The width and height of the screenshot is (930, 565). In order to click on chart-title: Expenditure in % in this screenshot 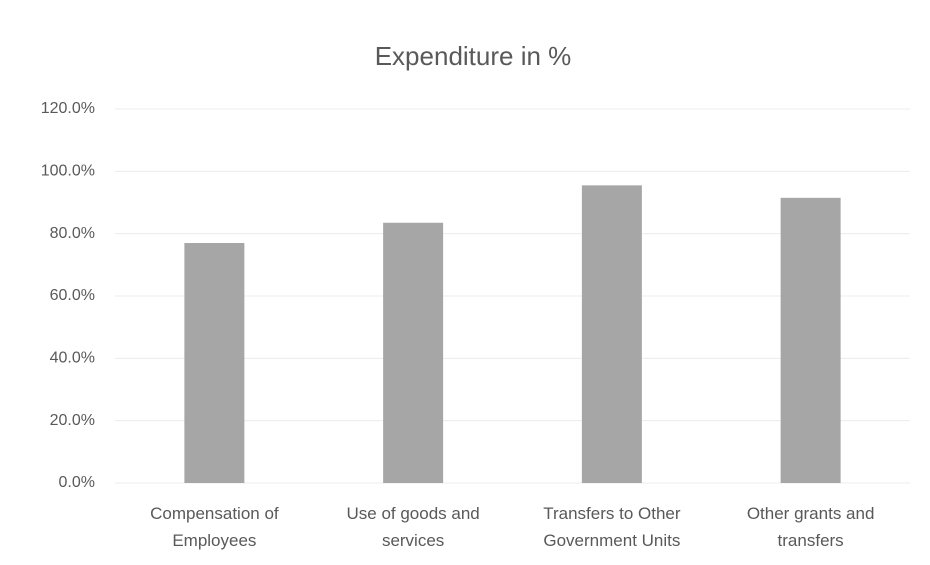, I will do `click(473, 56)`.